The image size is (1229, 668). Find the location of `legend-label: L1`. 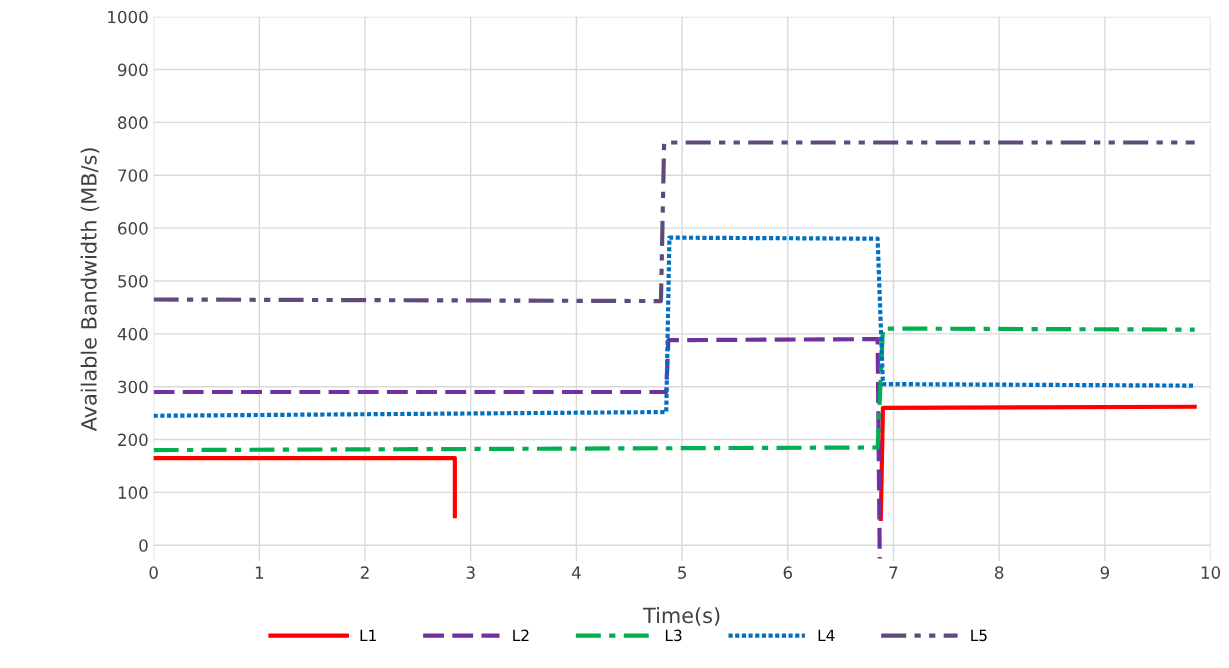

legend-label: L1 is located at coordinates (368, 635).